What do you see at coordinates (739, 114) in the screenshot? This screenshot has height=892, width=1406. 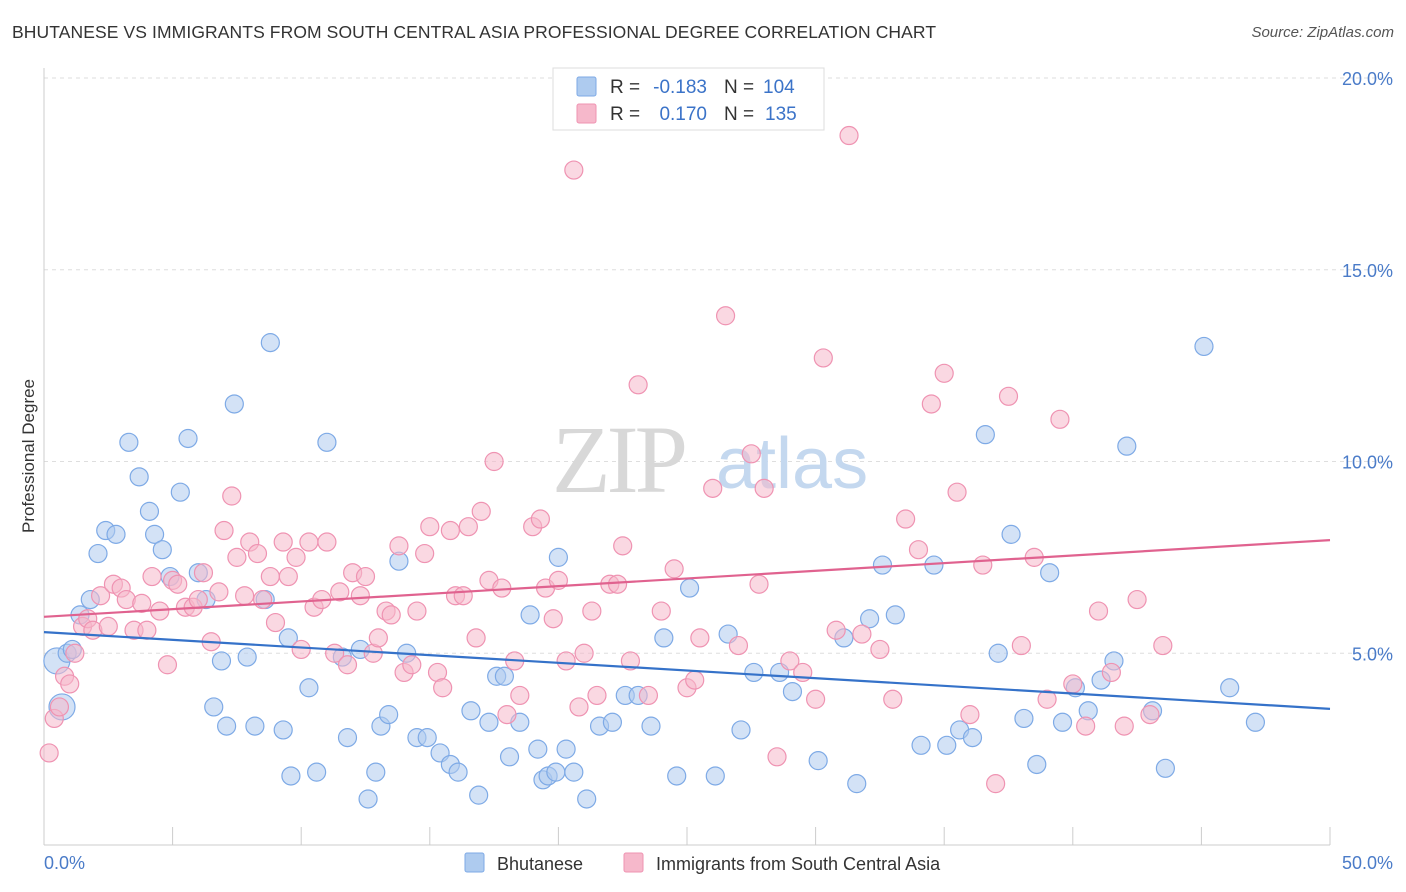 I see `legend-n-label-2: N =` at bounding box center [739, 114].